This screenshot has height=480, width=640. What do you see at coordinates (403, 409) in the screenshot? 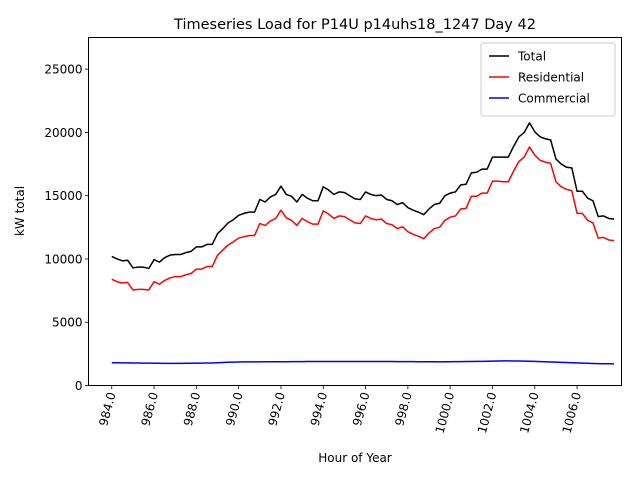
I see `x-tick-label: 998.0` at bounding box center [403, 409].